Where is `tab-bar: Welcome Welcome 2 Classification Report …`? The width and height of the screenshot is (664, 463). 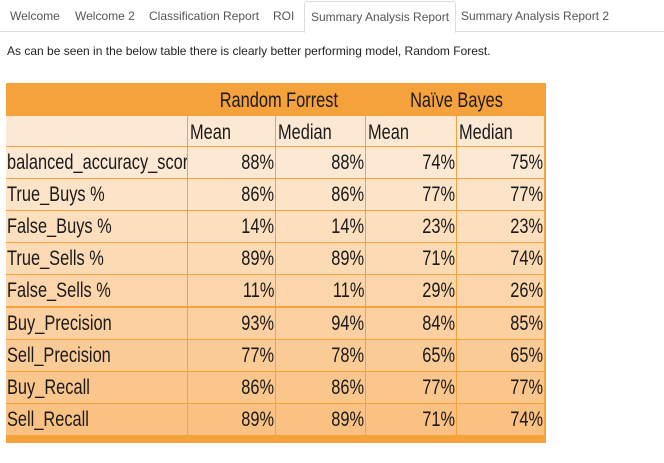
tab-bar: Welcome Welcome 2 Classification Report … is located at coordinates (332, 16).